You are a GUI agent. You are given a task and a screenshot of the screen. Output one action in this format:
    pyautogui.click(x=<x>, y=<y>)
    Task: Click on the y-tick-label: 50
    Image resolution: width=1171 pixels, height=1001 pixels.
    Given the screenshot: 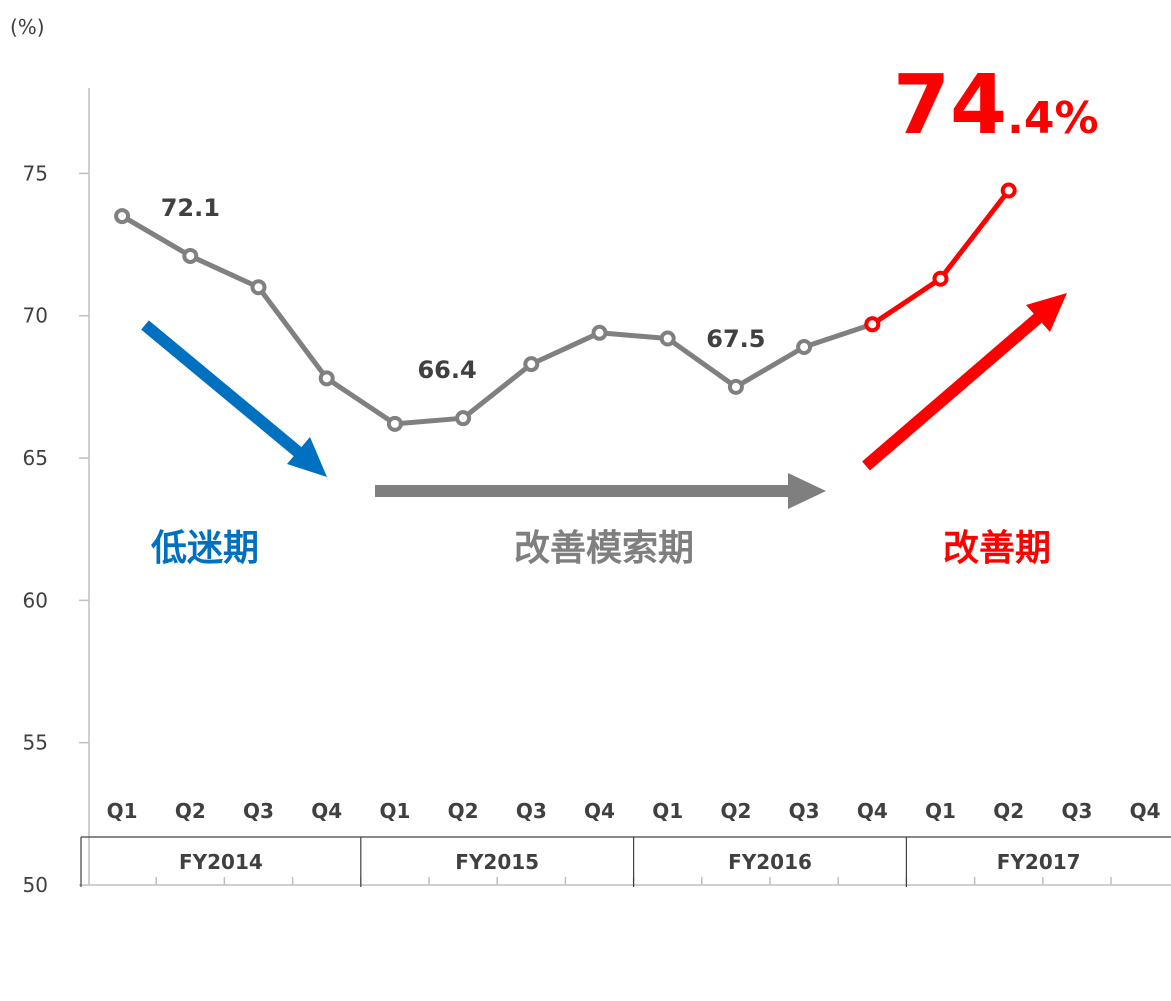 What is the action you would take?
    pyautogui.click(x=35, y=885)
    